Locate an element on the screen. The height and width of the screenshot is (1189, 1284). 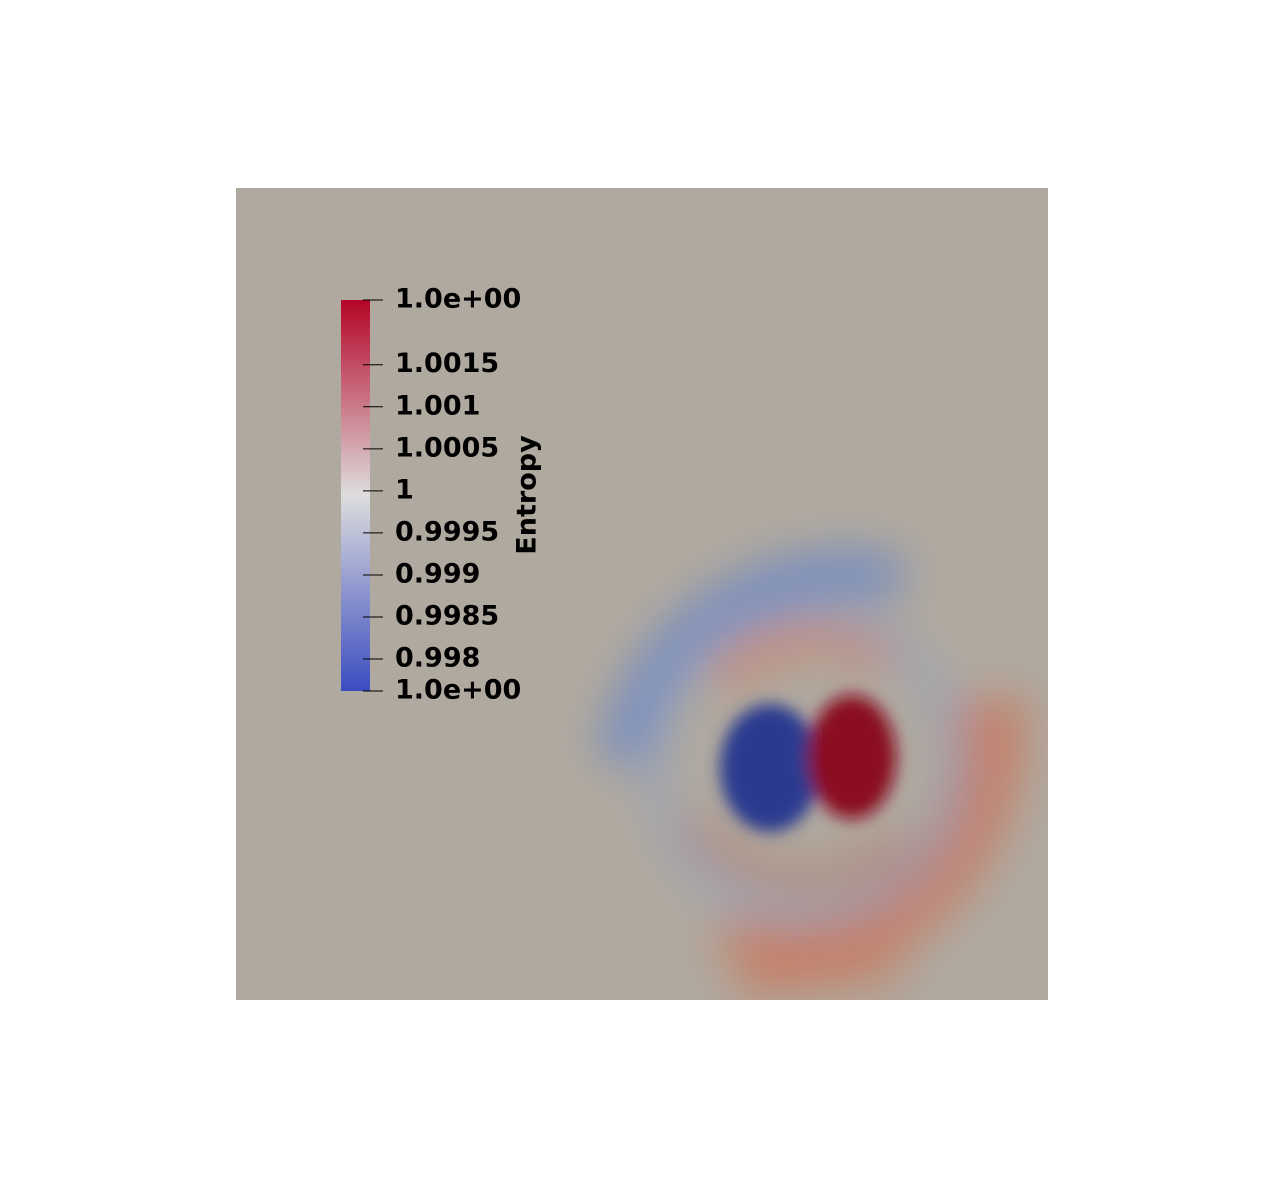
tick-label: 1.0005 is located at coordinates (447, 447).